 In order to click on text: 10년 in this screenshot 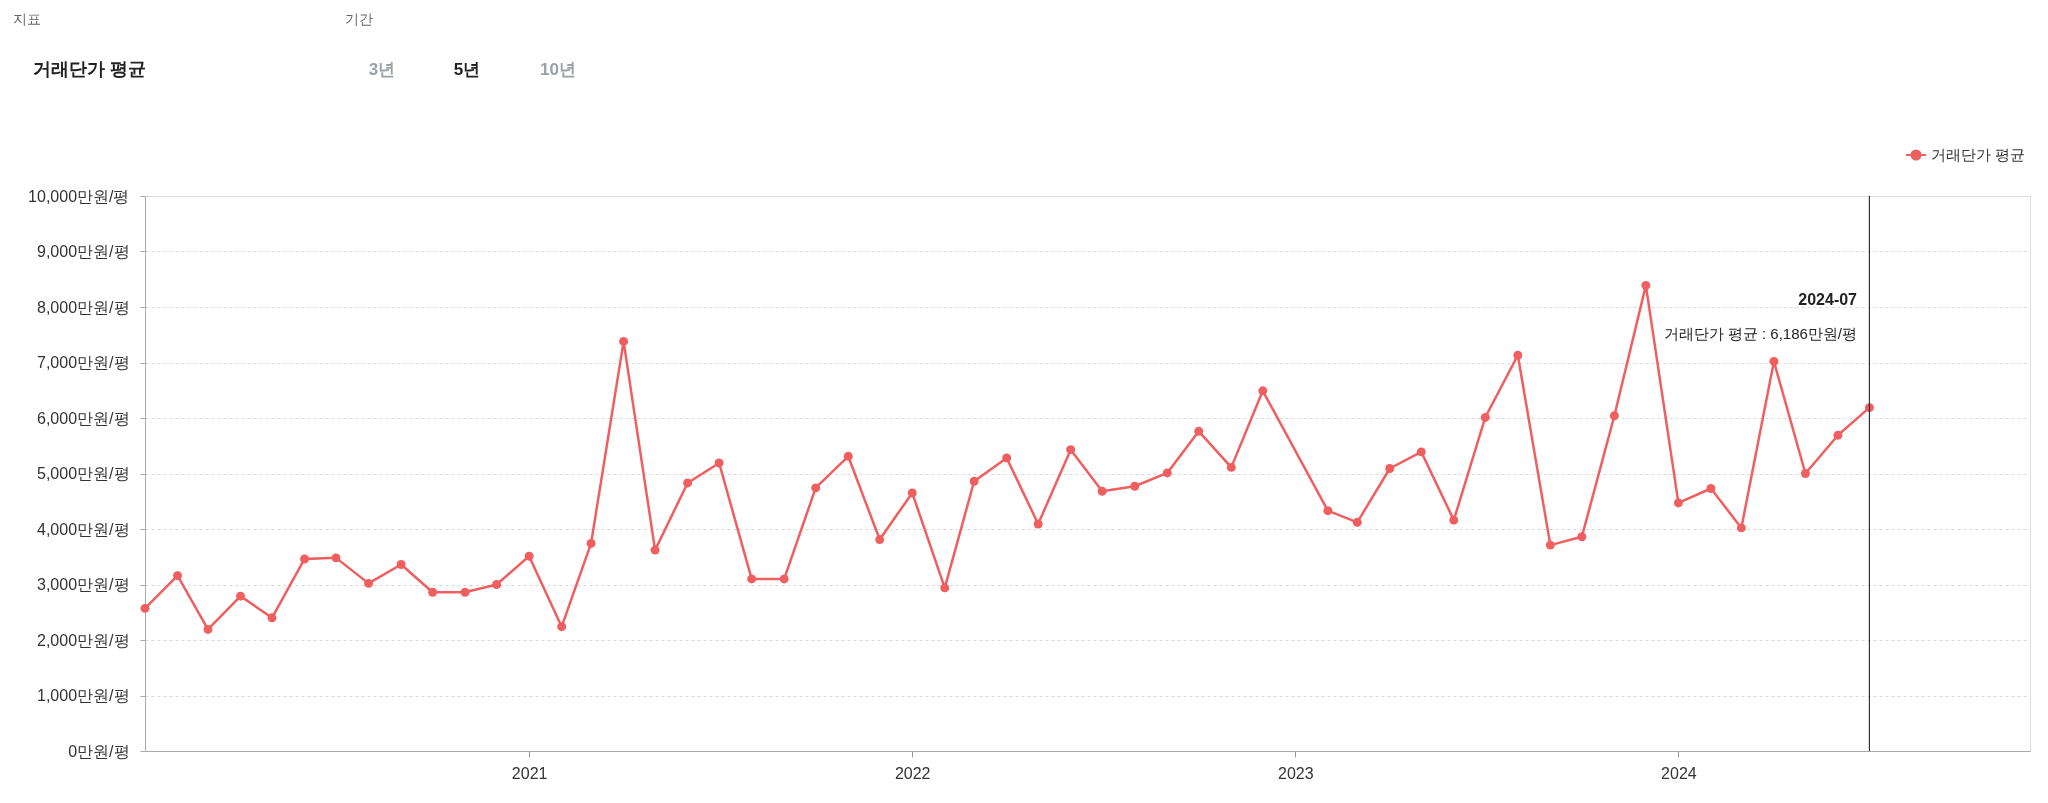, I will do `click(558, 69)`.